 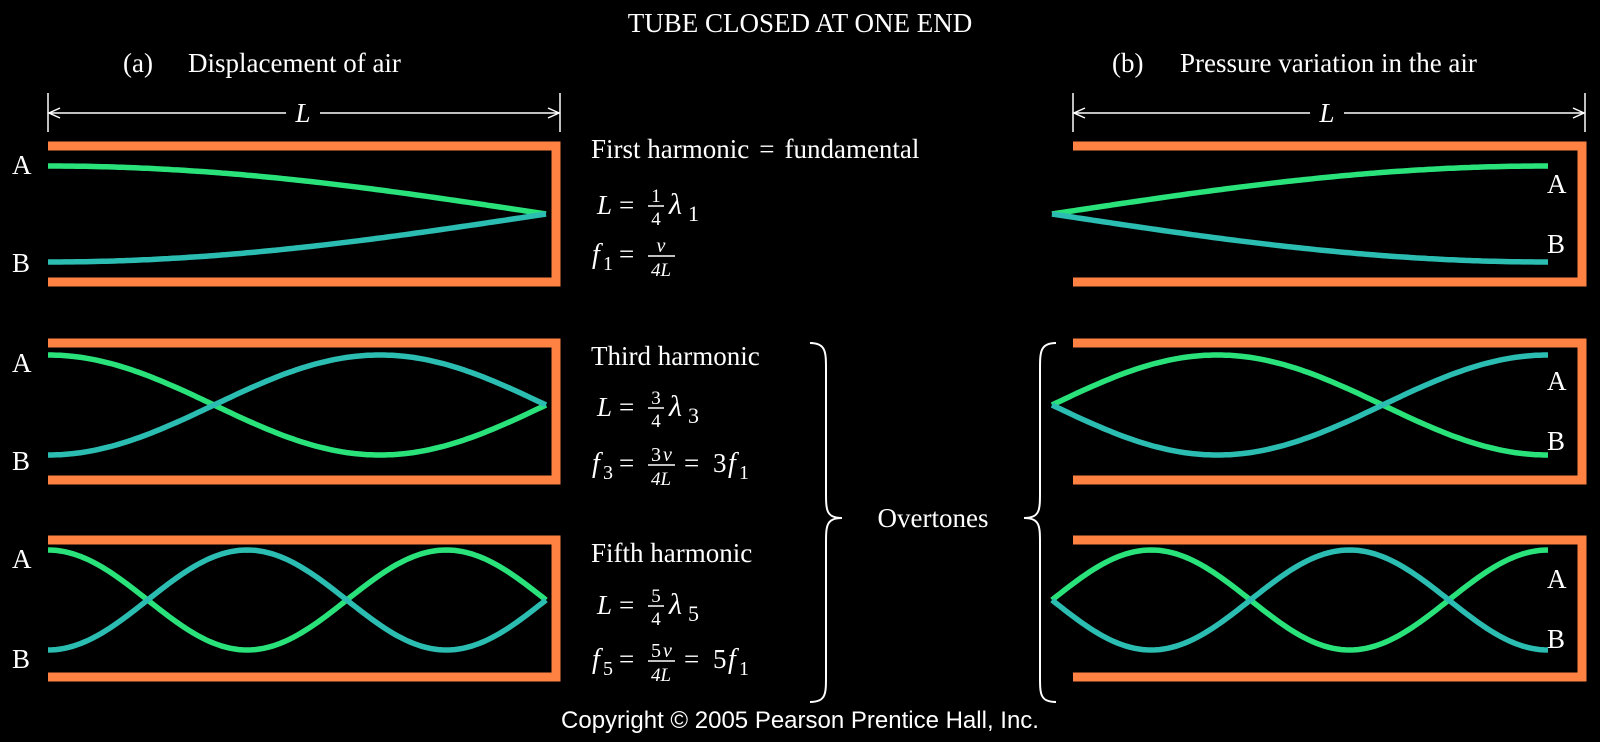 I want to click on panel-a-length-label: L, so click(x=302, y=113).